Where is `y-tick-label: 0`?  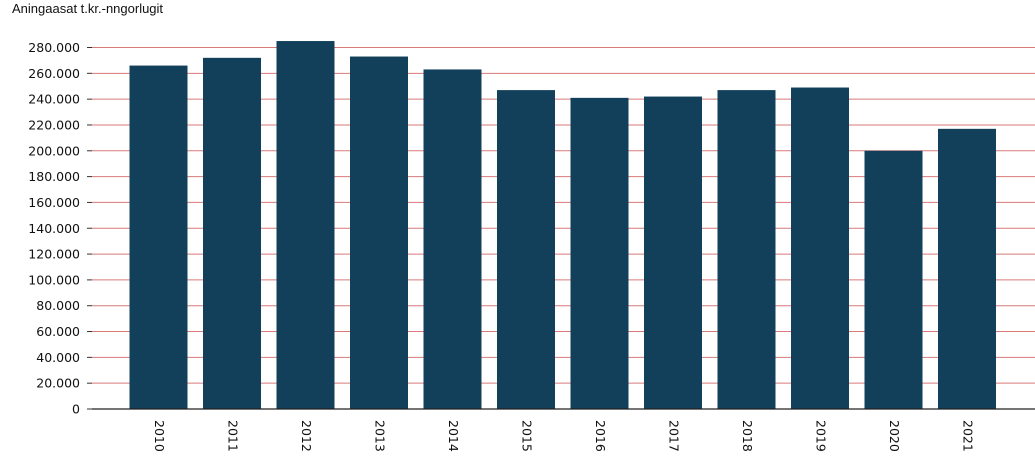
y-tick-label: 0 is located at coordinates (76, 409).